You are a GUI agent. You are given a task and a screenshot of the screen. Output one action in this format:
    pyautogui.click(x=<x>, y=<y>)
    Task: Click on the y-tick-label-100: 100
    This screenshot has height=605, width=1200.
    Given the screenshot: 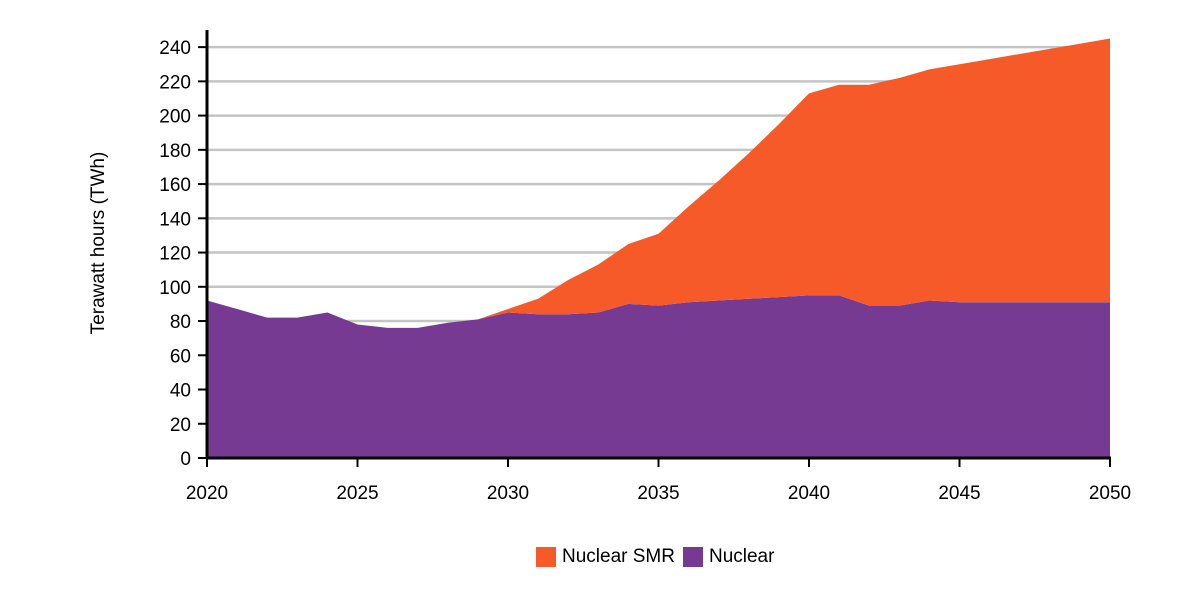 What is the action you would take?
    pyautogui.click(x=175, y=288)
    